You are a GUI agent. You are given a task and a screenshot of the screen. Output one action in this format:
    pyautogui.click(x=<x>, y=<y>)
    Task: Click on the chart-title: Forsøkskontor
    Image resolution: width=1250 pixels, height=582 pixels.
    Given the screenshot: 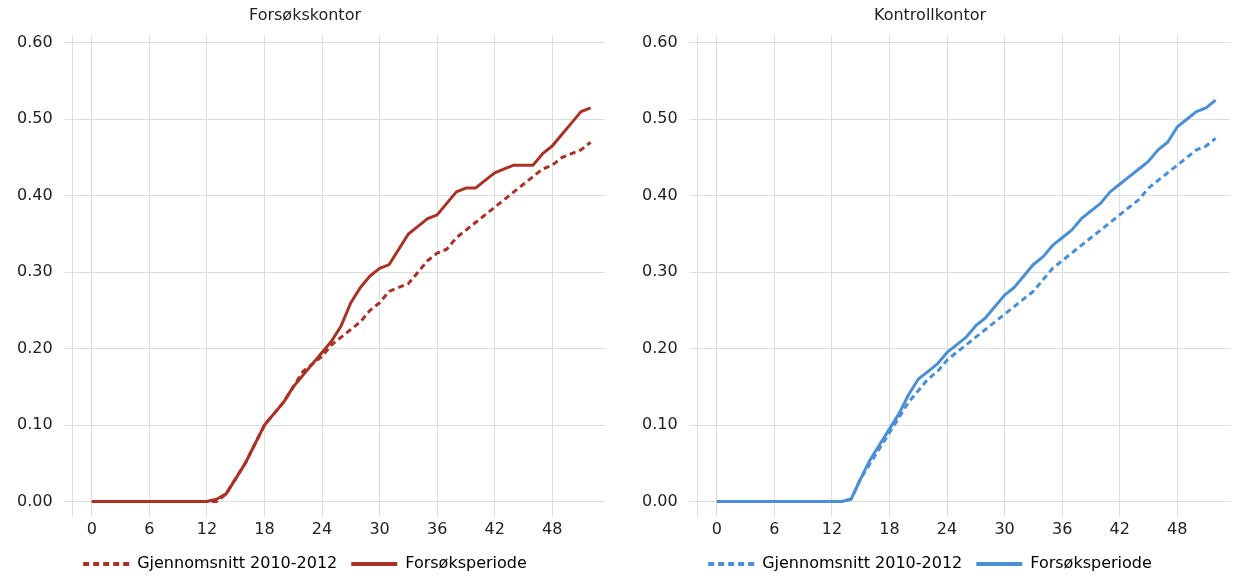 What is the action you would take?
    pyautogui.click(x=305, y=14)
    